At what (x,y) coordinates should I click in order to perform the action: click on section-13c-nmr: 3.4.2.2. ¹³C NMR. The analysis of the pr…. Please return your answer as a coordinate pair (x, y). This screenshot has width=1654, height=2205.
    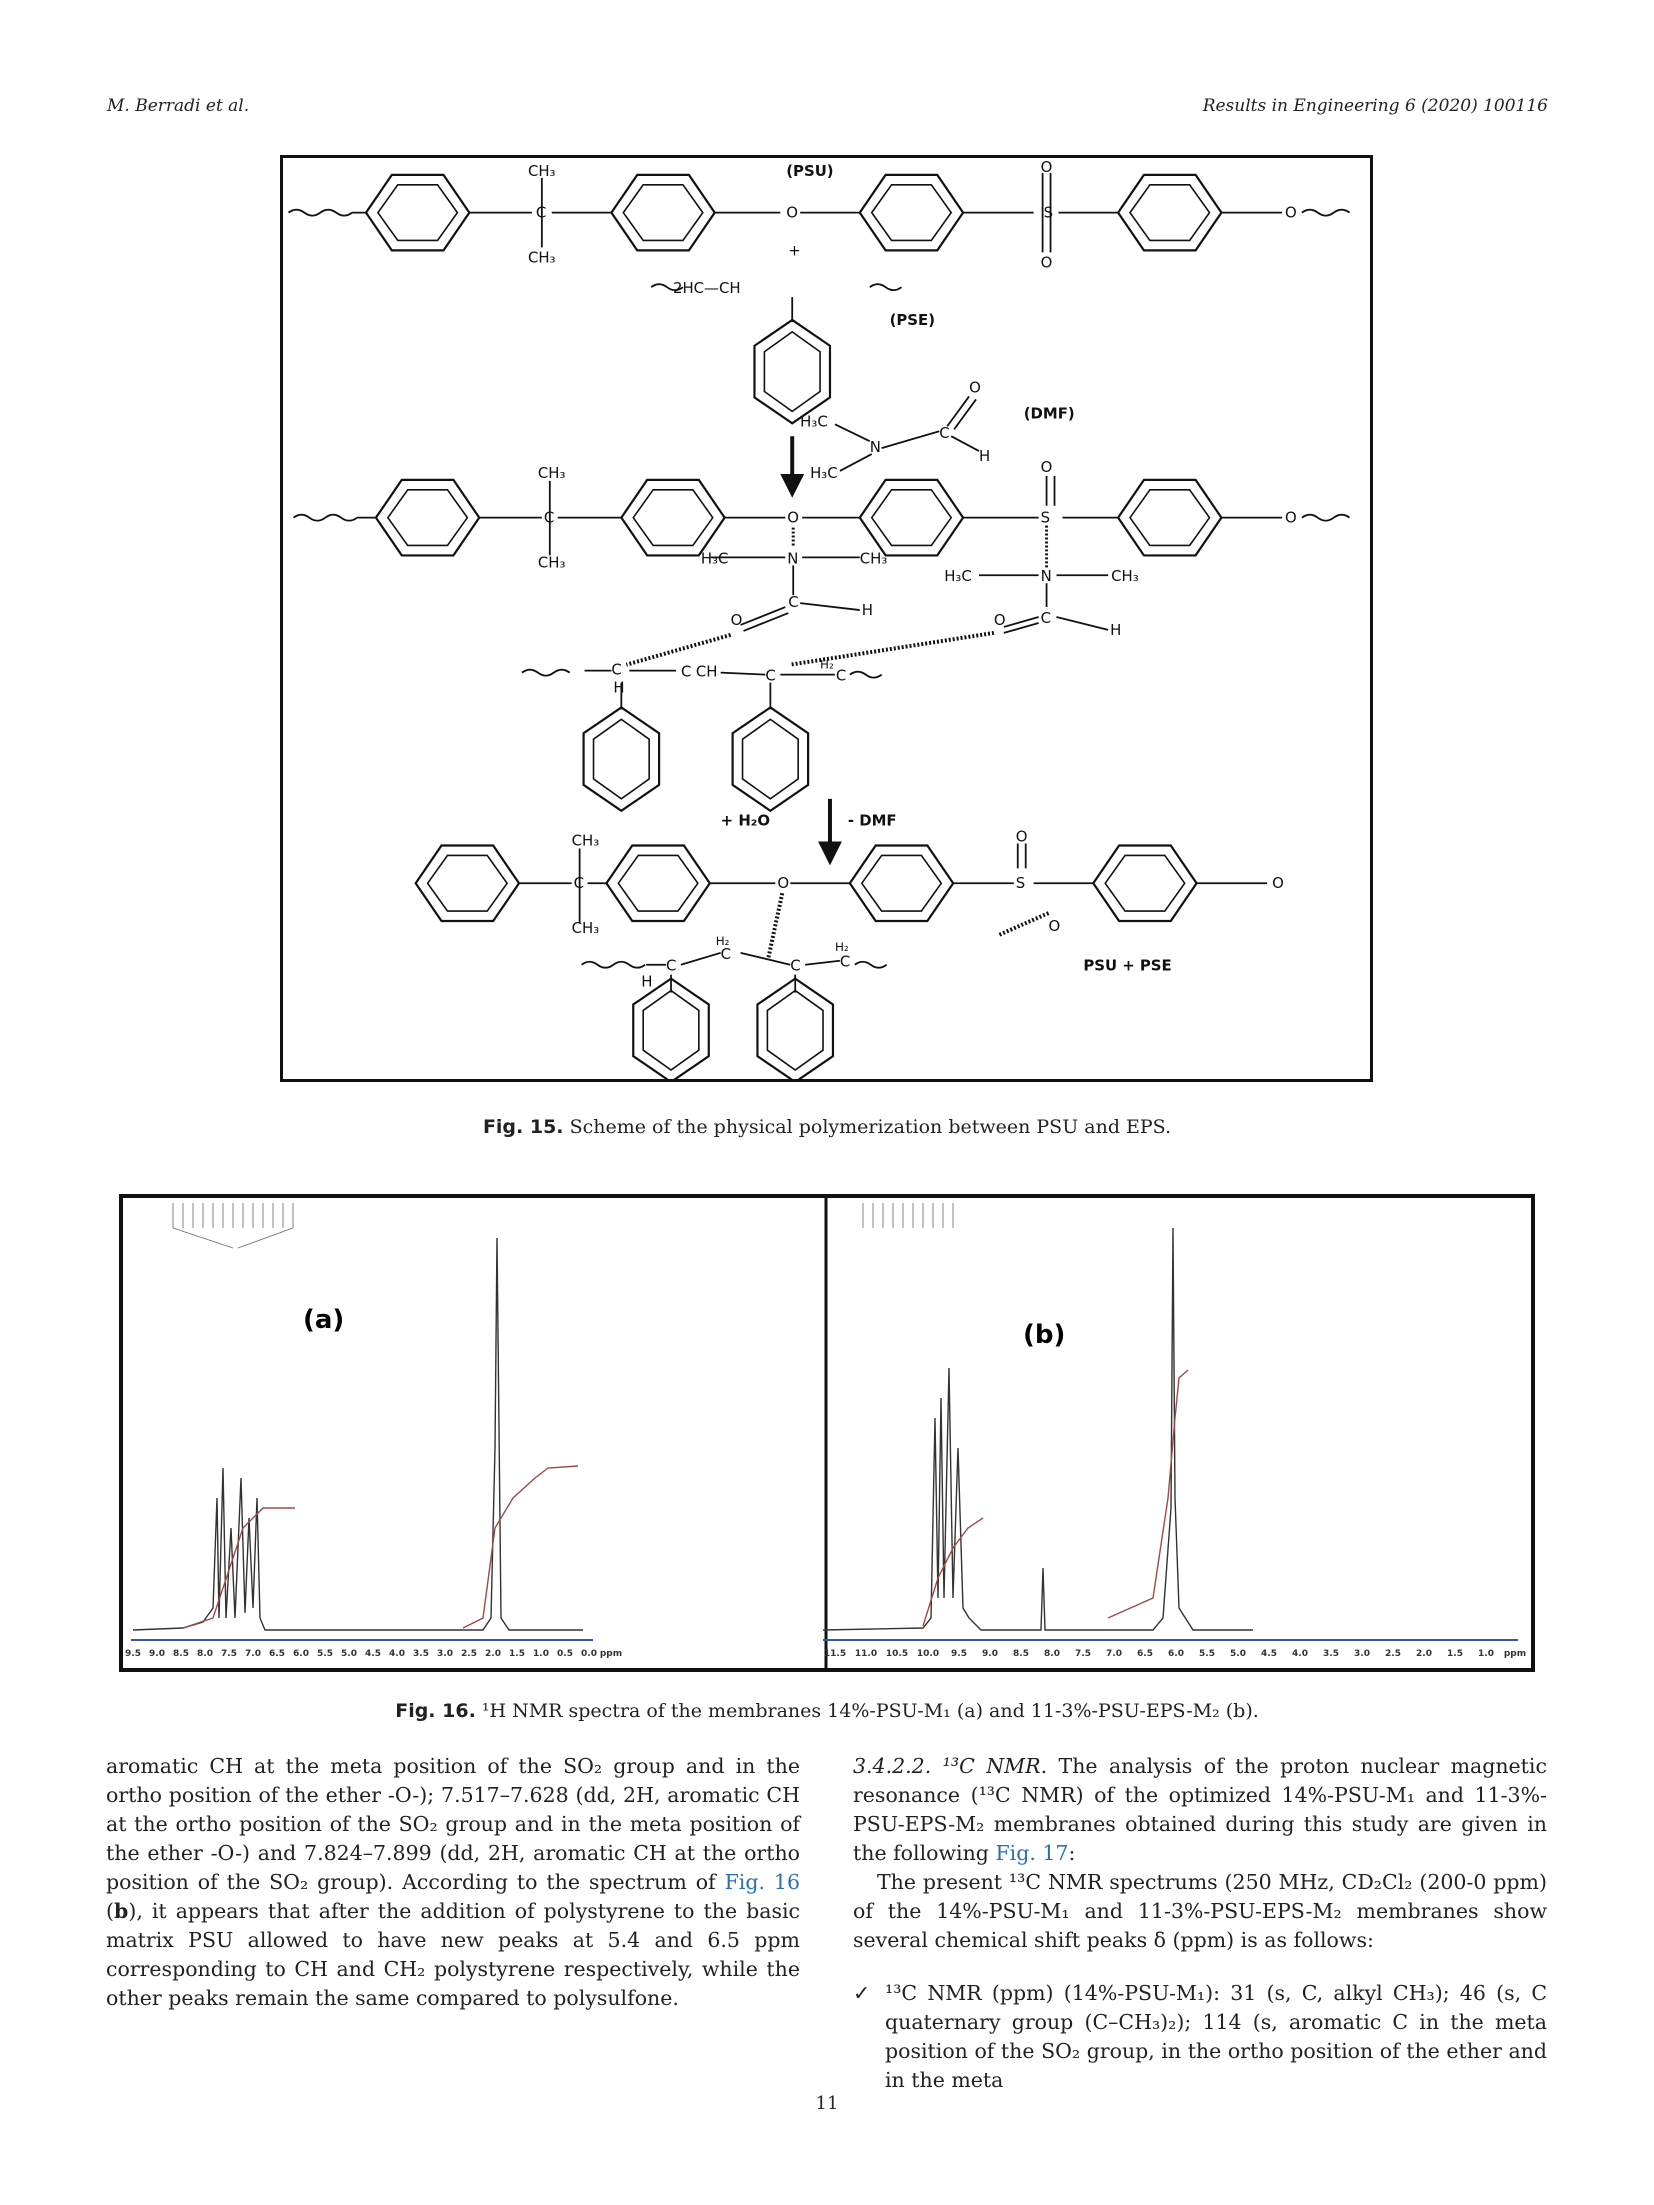
    Looking at the image, I should click on (1200, 1809).